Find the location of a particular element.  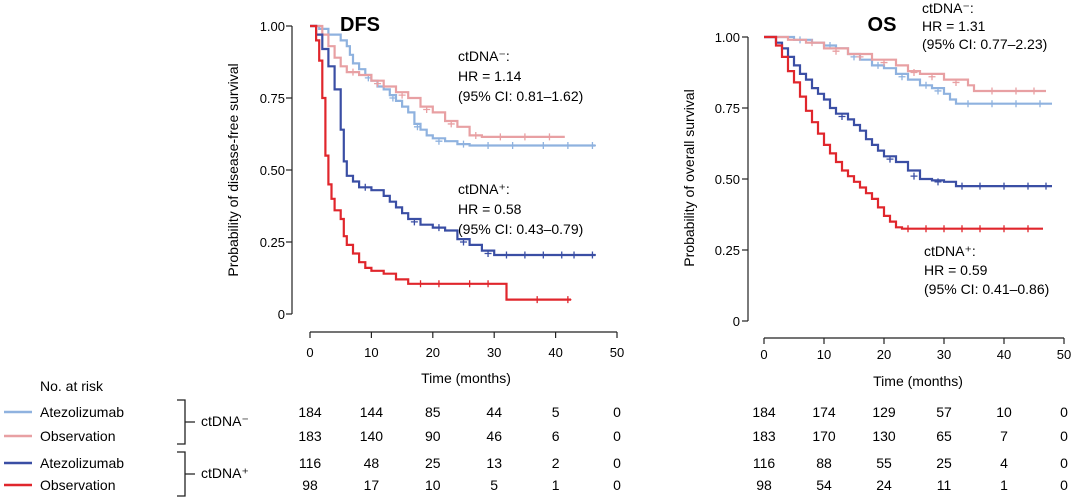

dfs-x-axis-label: Time (months) is located at coordinates (466, 378).